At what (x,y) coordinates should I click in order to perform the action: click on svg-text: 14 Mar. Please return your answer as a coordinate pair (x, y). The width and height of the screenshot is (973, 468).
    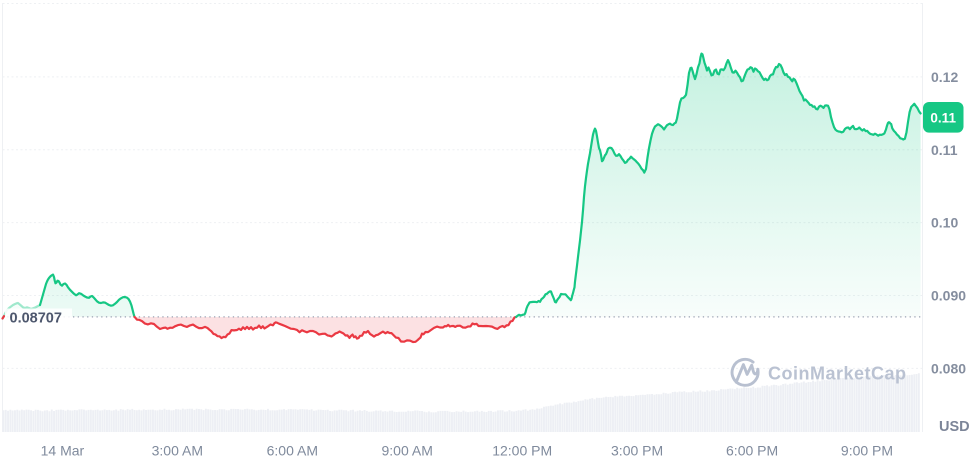
    Looking at the image, I should click on (63, 451).